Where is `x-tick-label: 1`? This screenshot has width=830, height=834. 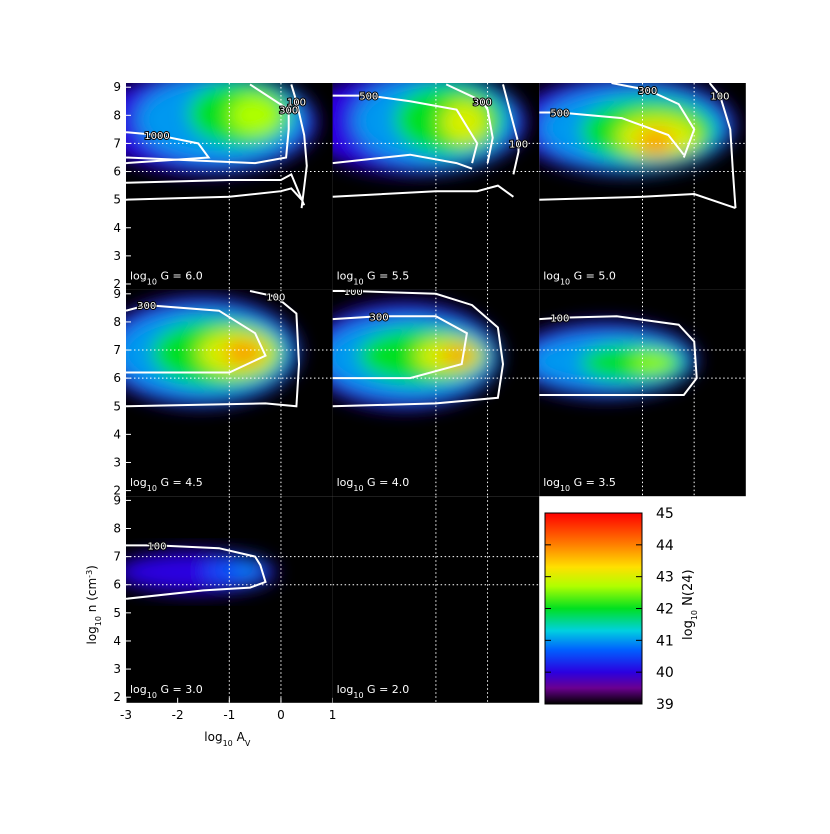 x-tick-label: 1 is located at coordinates (333, 715).